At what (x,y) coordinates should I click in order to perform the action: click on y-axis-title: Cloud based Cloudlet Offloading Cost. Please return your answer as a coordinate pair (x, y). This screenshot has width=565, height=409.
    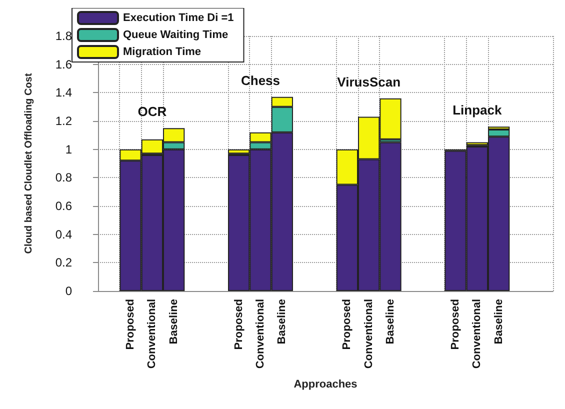
    Looking at the image, I should click on (29, 163).